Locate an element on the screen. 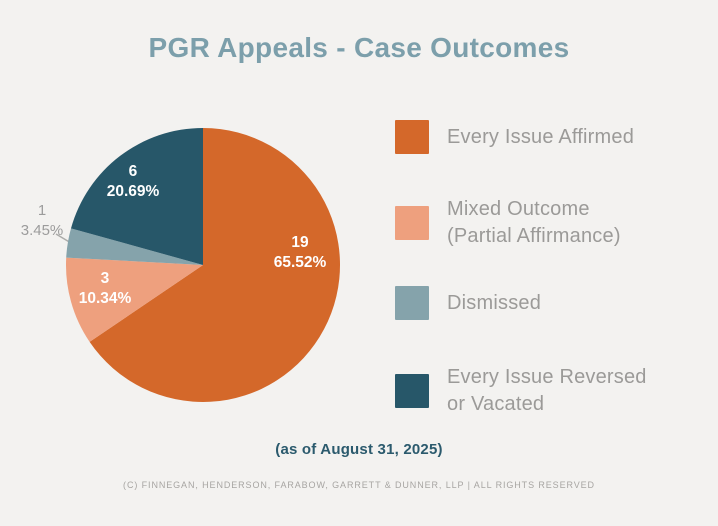  legend-label-dismissed-line1: Dismissed is located at coordinates (494, 302).